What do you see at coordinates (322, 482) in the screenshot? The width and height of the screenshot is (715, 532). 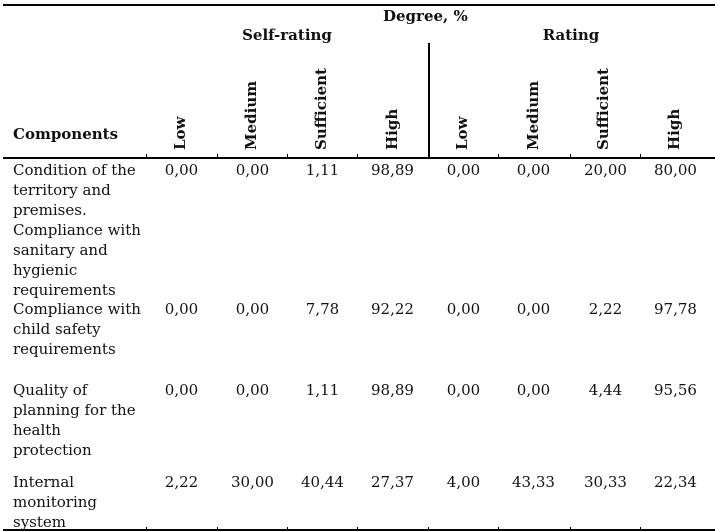 I see `value-cell: 40,44` at bounding box center [322, 482].